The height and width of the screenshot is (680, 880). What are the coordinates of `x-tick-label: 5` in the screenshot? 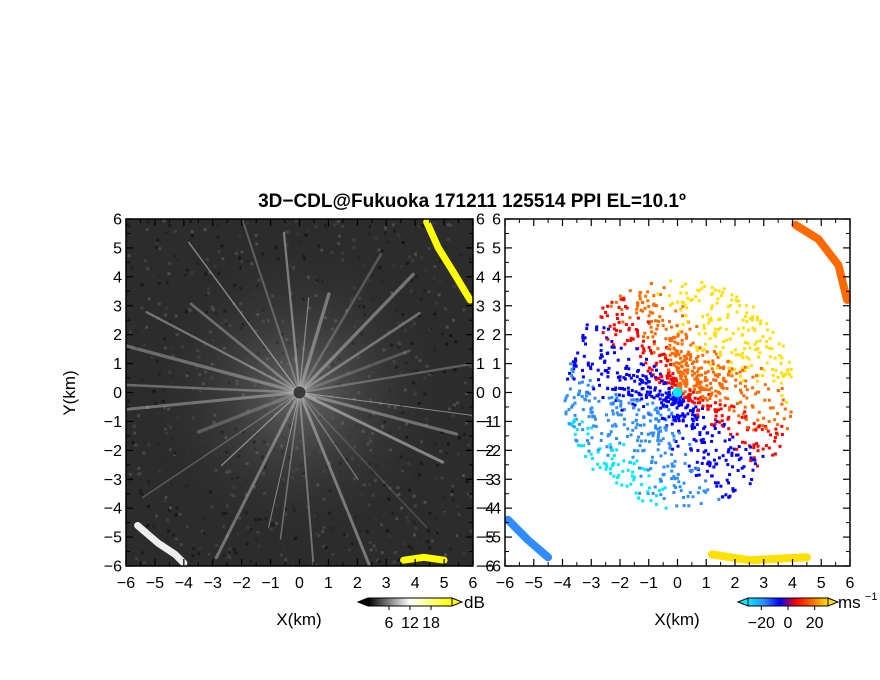 It's located at (821, 583).